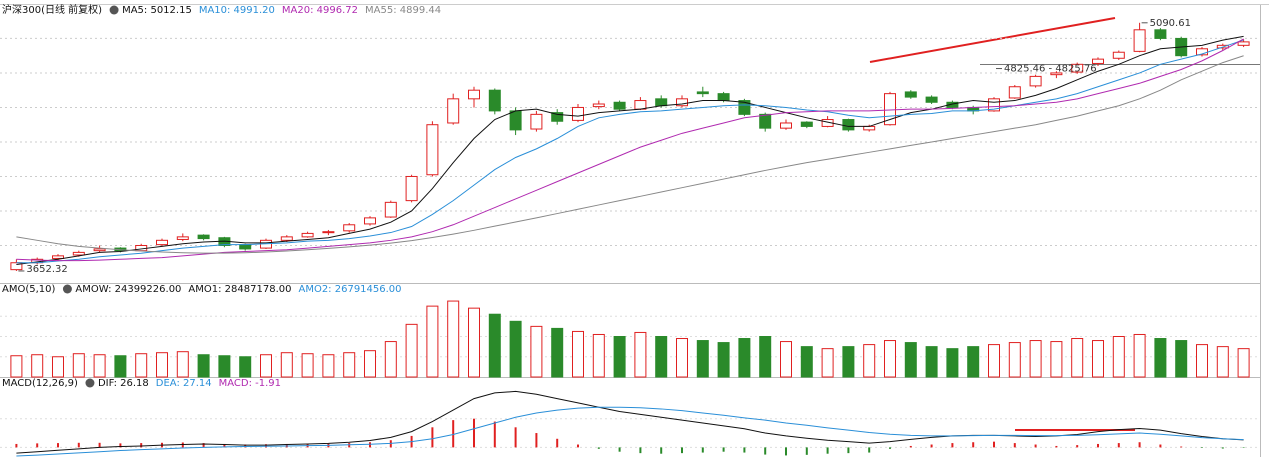  Describe the element at coordinates (239, 289) in the screenshot. I see `header-label: AMO1: 28487178.00` at that location.